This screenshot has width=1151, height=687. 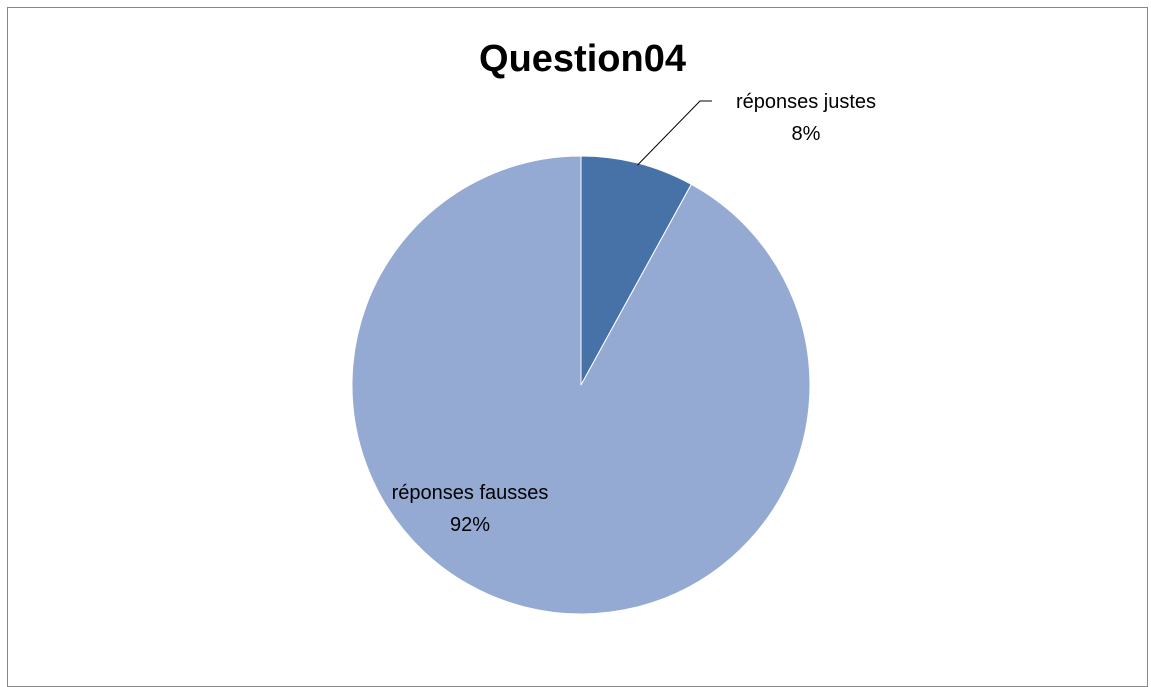 What do you see at coordinates (636, 270) in the screenshot?
I see `pie-slice-justes` at bounding box center [636, 270].